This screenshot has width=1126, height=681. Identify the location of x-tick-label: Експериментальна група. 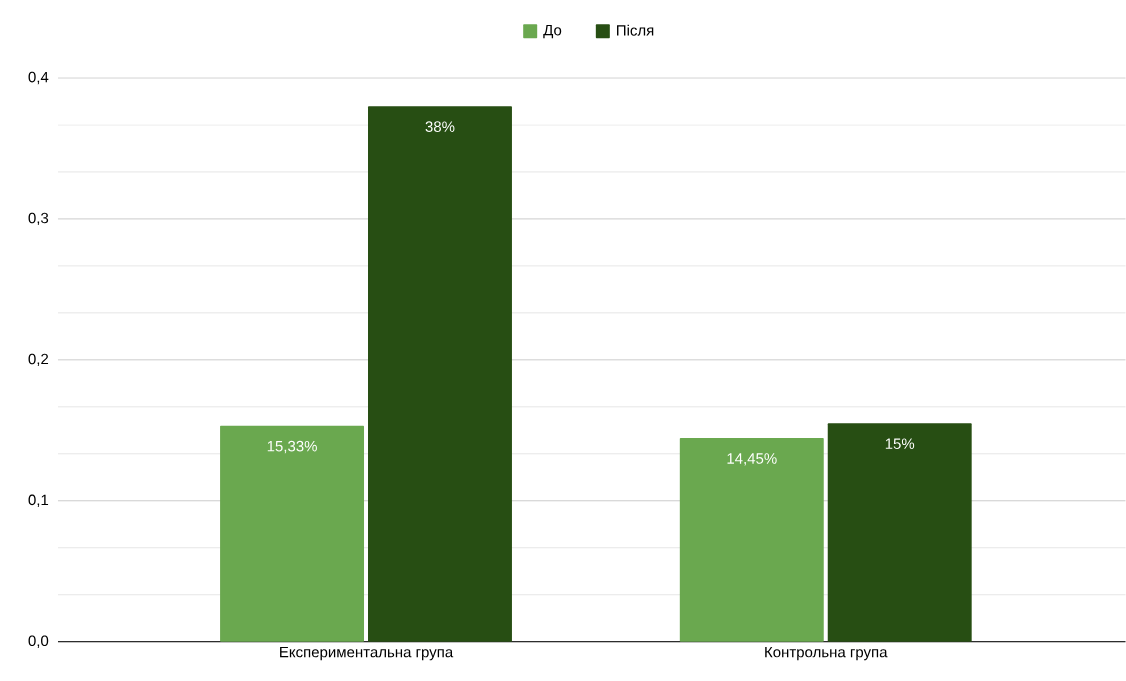
(367, 654).